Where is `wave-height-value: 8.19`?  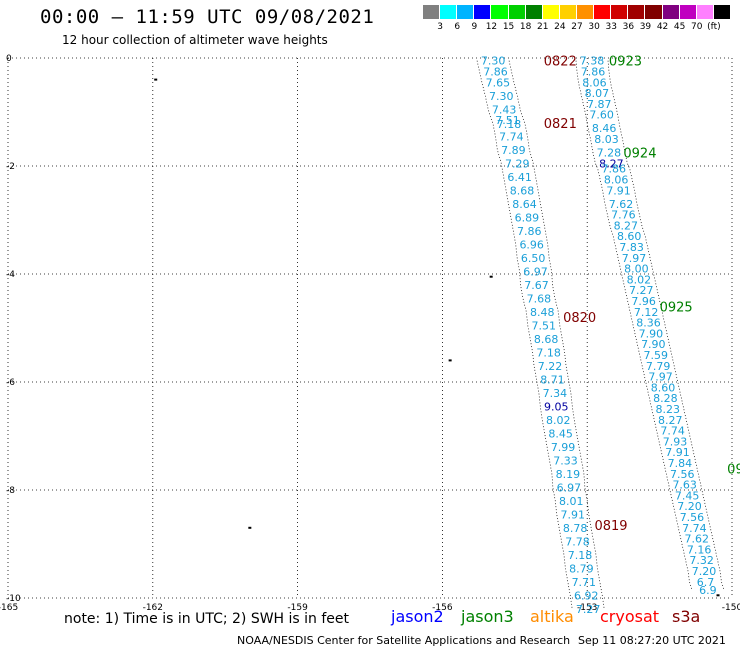
wave-height-value: 8.19 is located at coordinates (568, 474).